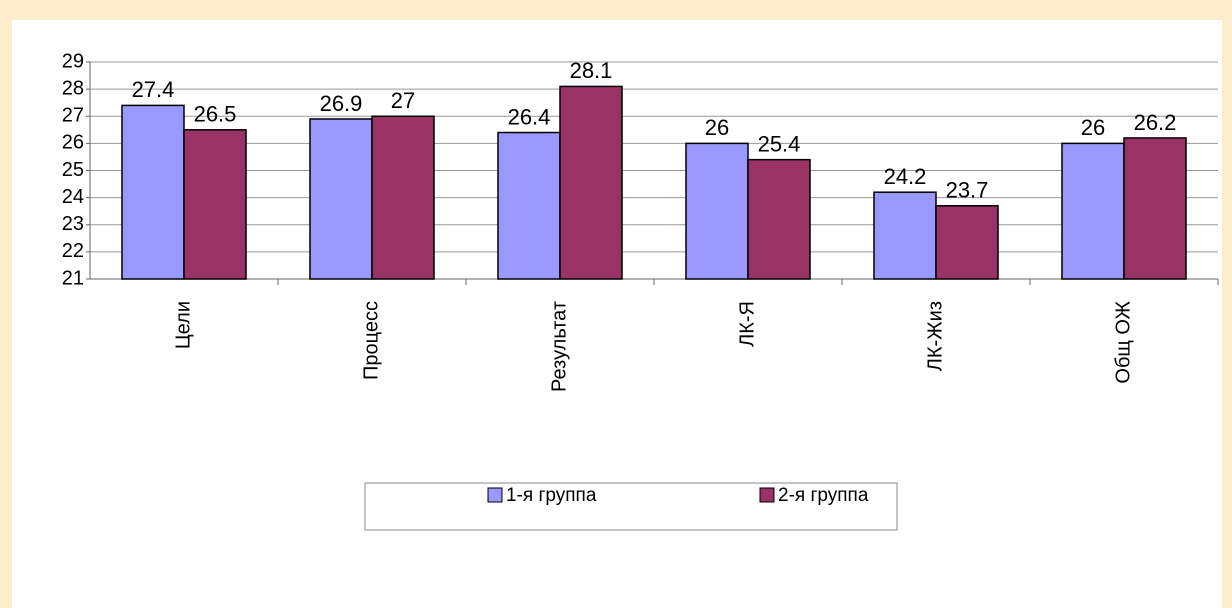 The image size is (1232, 608). What do you see at coordinates (73, 251) in the screenshot?
I see `y-tick-label: 22` at bounding box center [73, 251].